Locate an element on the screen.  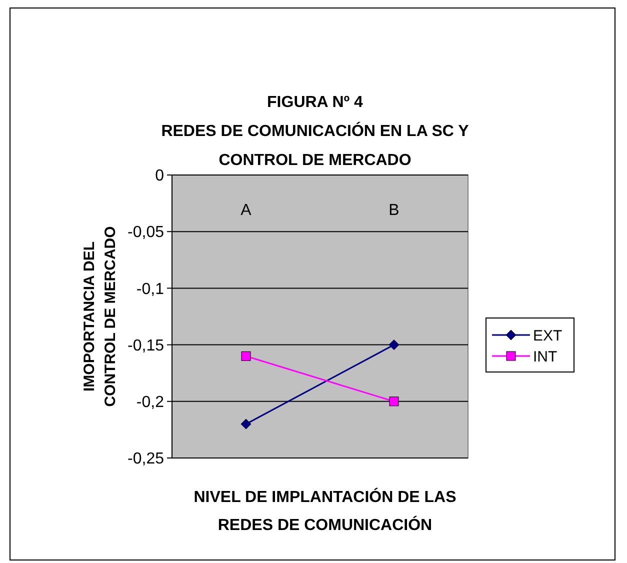
y-tick-label: -0,2 is located at coordinates (150, 402).